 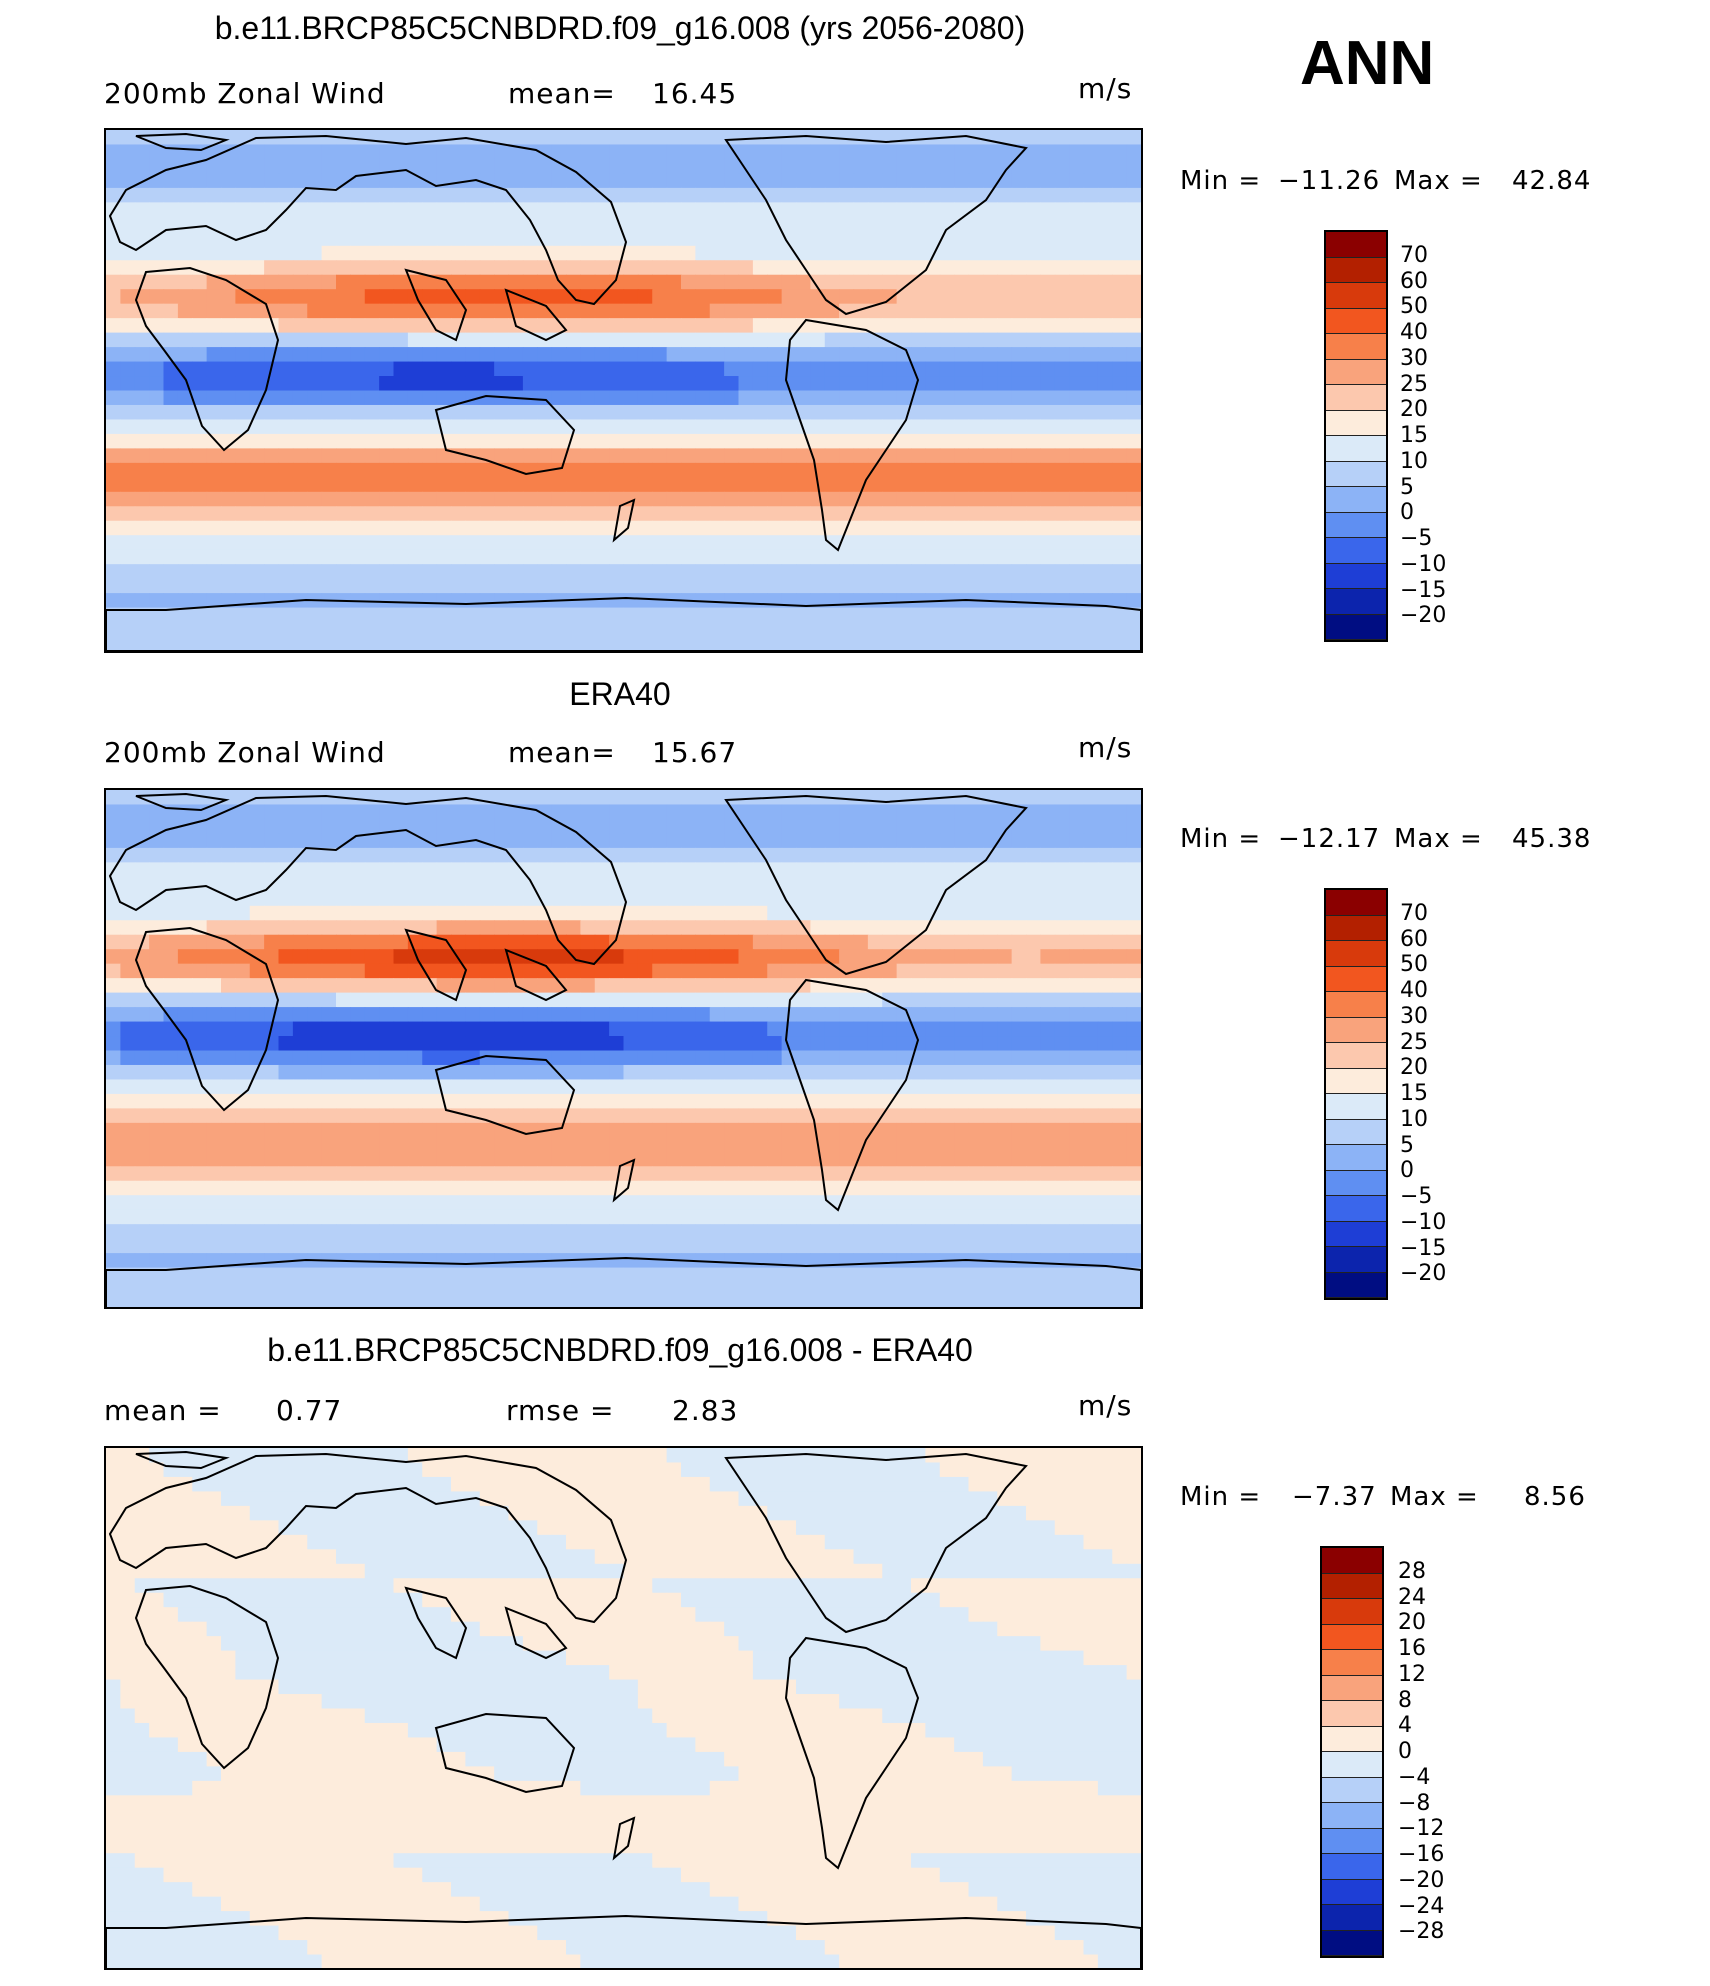 I want to click on colorbar-tick-label: −10, so click(x=1423, y=564).